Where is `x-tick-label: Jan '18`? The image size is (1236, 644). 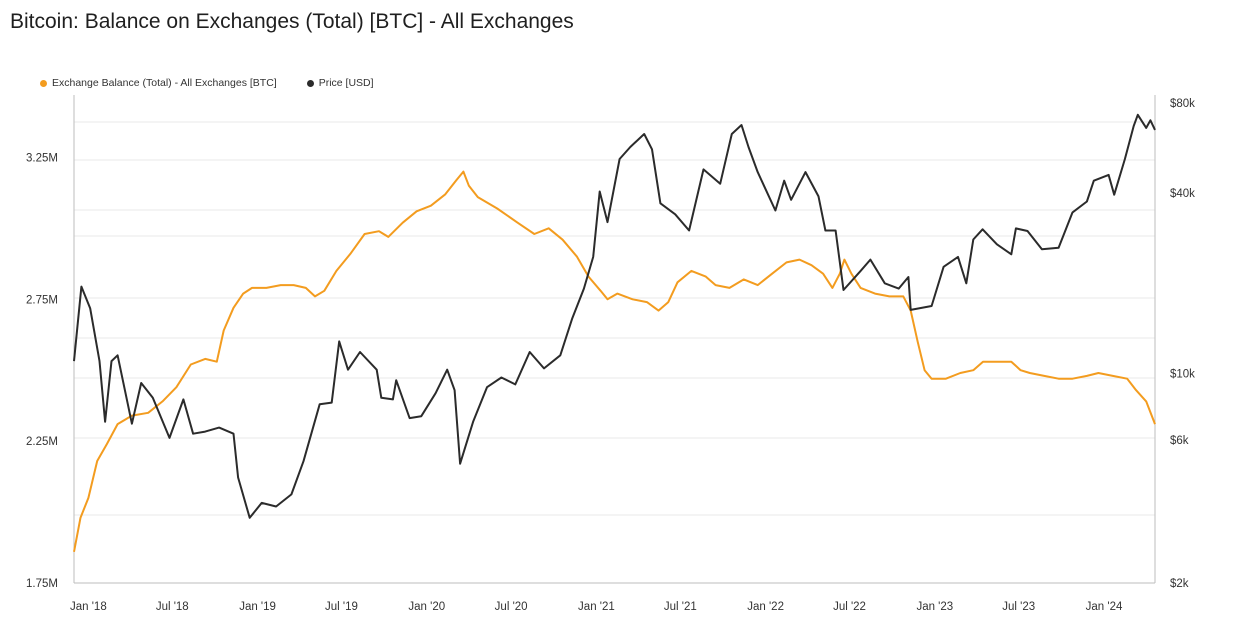
x-tick-label: Jan '18 is located at coordinates (88, 607).